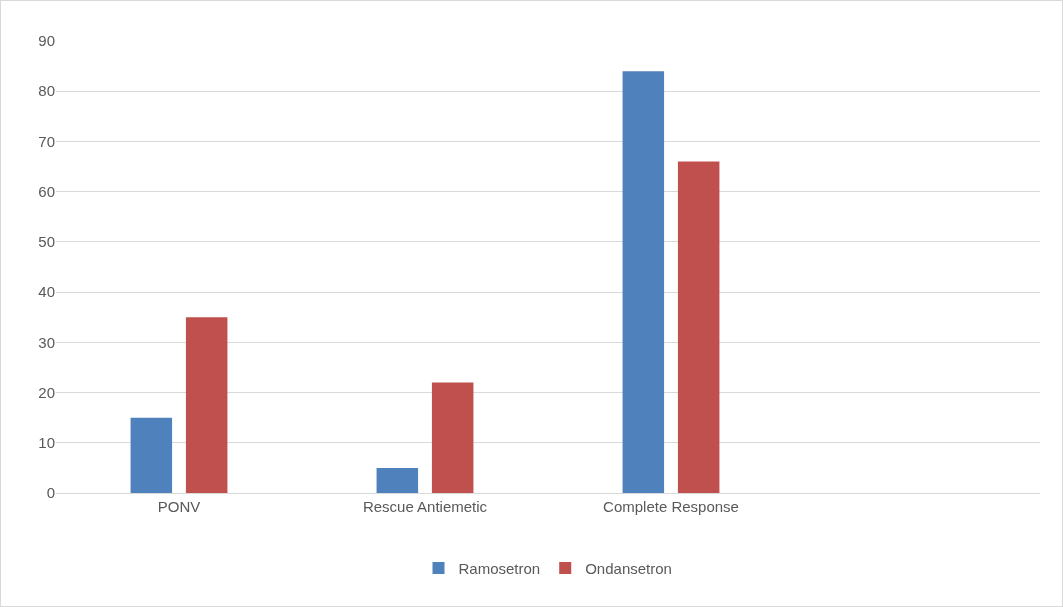 This screenshot has height=607, width=1063. I want to click on legend-label: Ramosetron, so click(499, 568).